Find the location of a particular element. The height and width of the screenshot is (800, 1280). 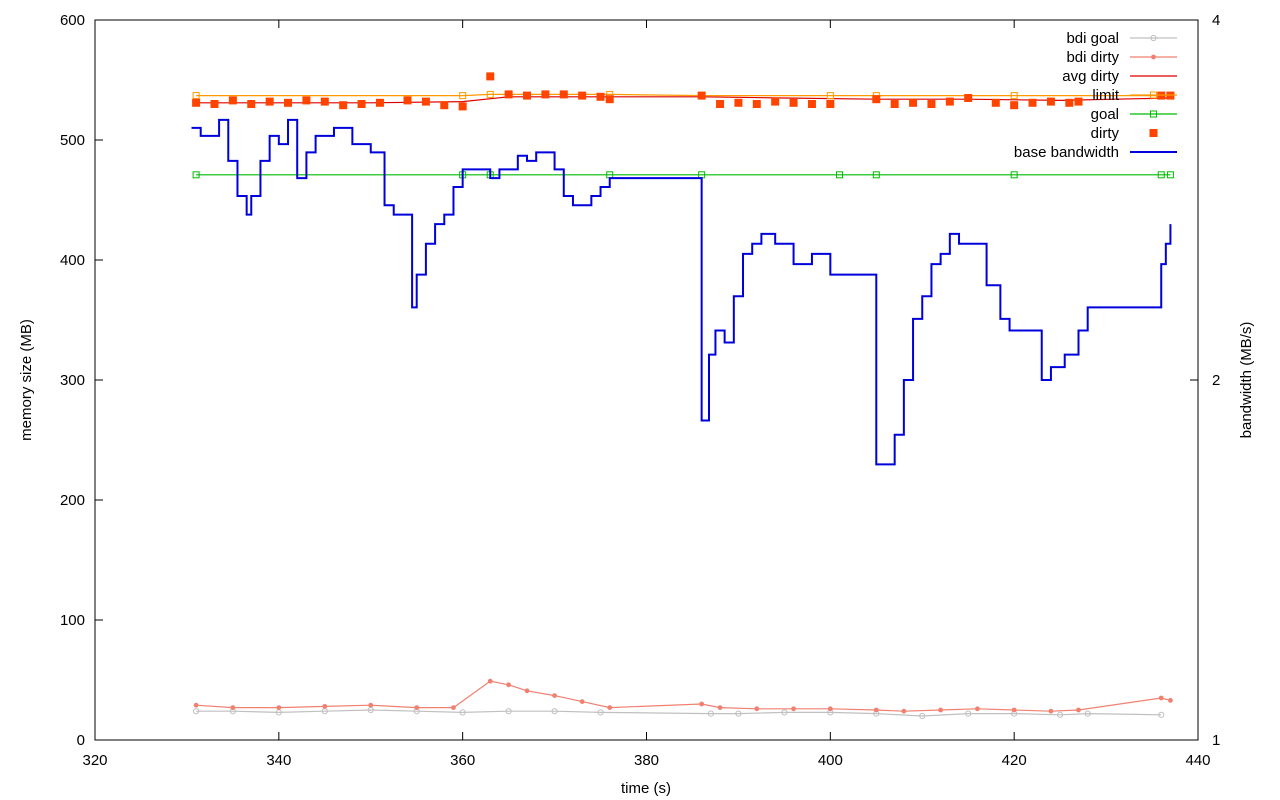

y-tick-label: 300 is located at coordinates (72, 380).